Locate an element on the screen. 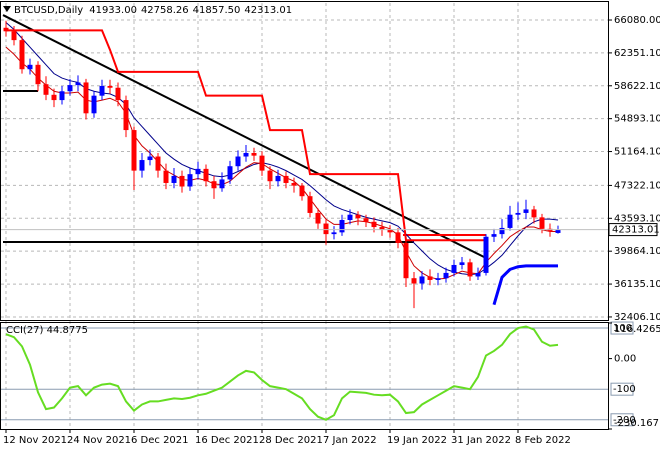 This screenshot has width=660, height=450. x-tick-label: 12 Nov 2021 is located at coordinates (35, 440).